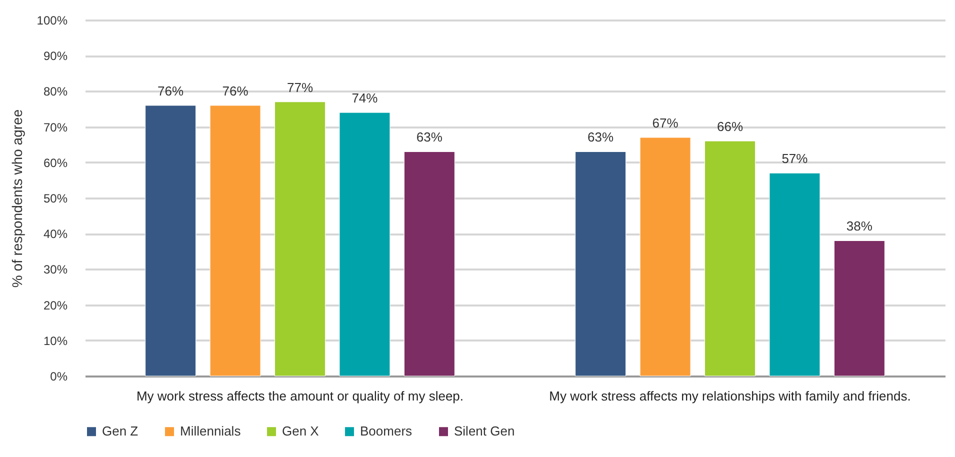 Image resolution: width=955 pixels, height=457 pixels. What do you see at coordinates (665, 122) in the screenshot?
I see `data-label: 67%` at bounding box center [665, 122].